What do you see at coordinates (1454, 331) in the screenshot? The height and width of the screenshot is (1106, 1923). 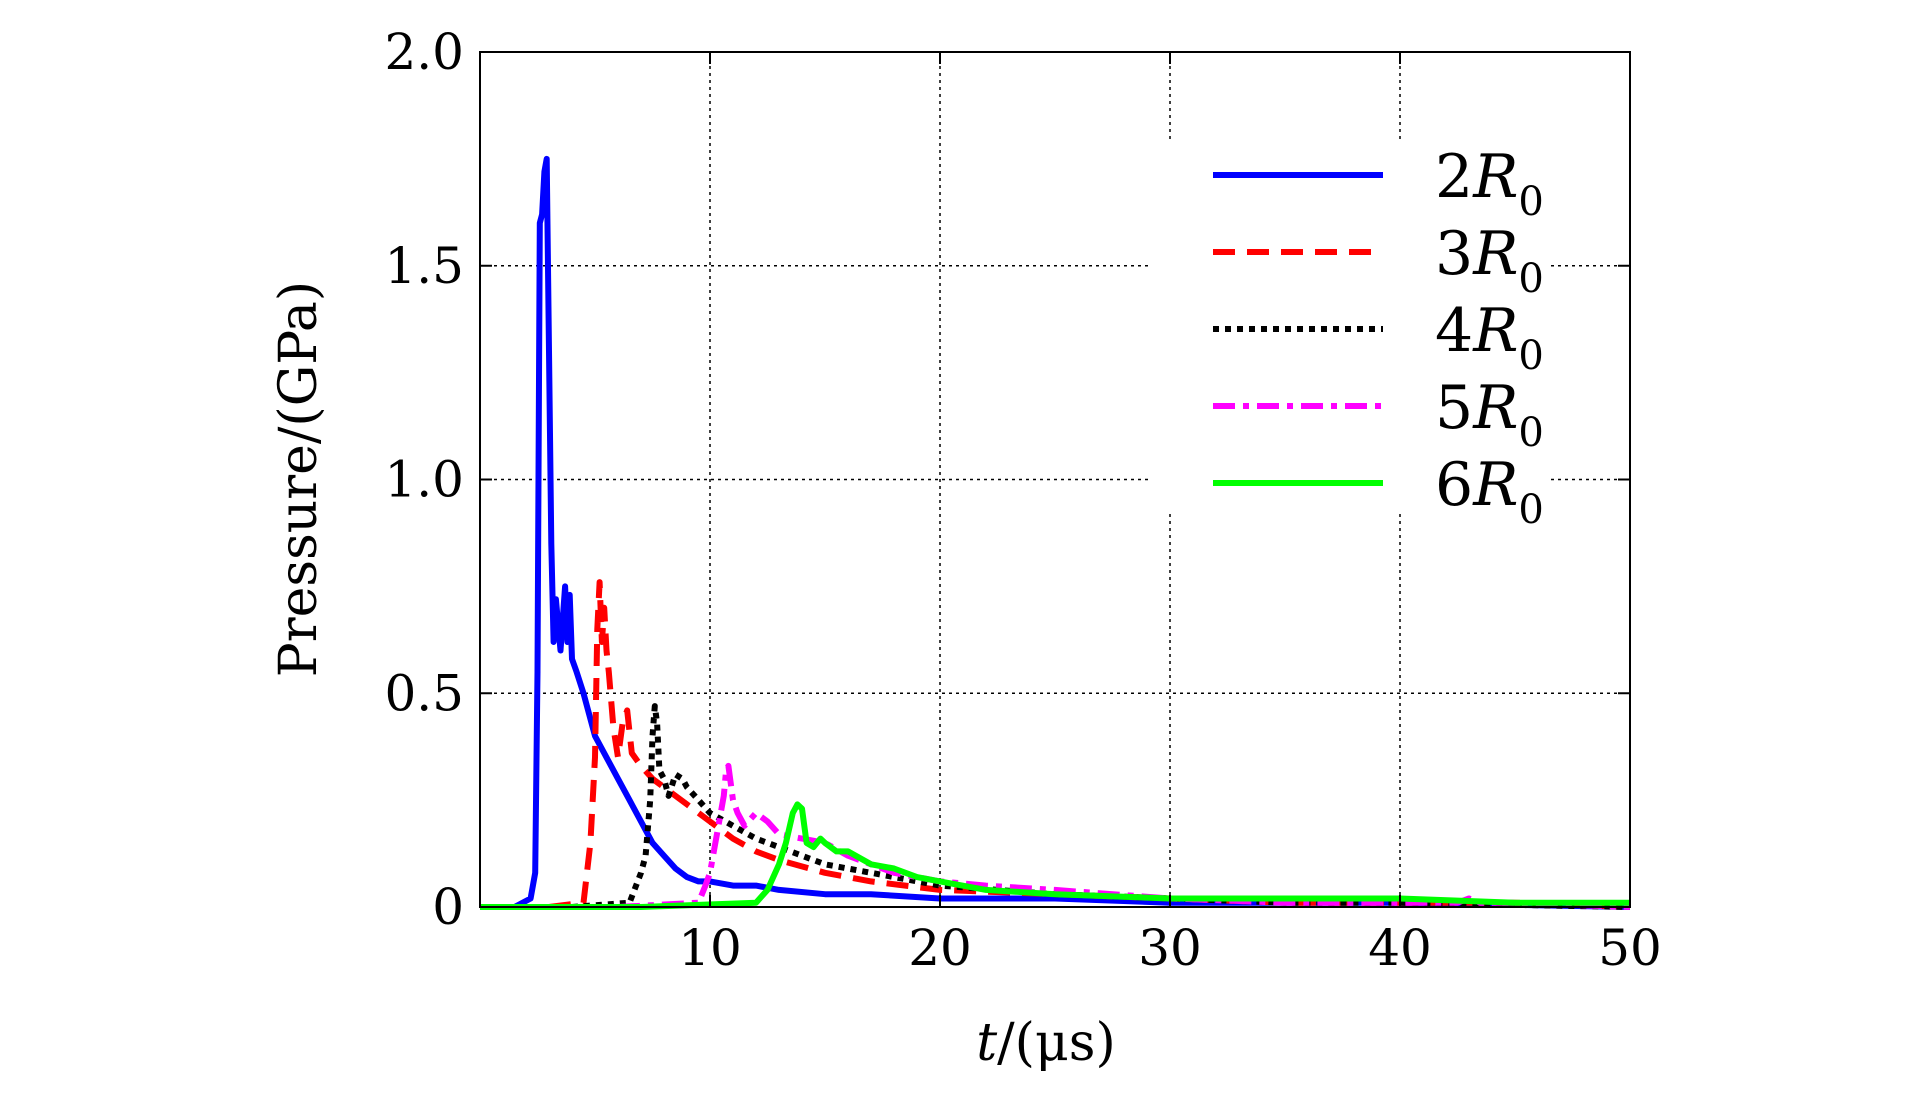 I see `legend-label-coefficient: 4` at bounding box center [1454, 331].